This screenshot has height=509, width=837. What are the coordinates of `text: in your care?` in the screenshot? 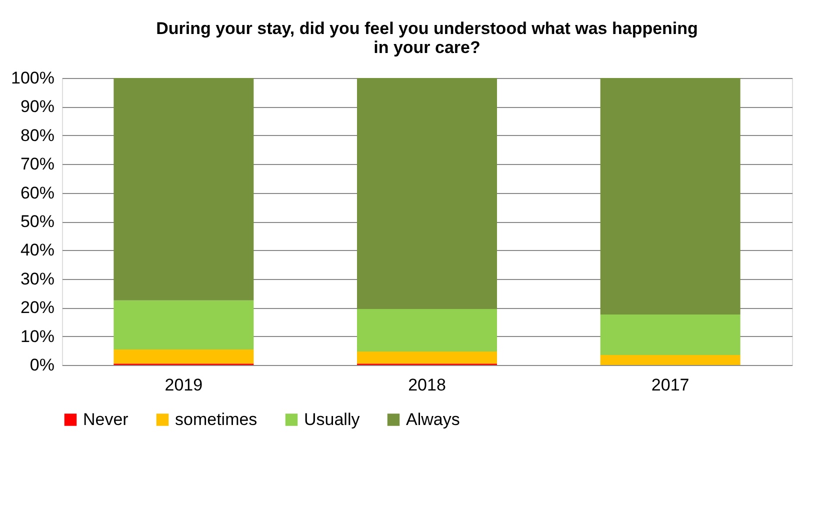 It's located at (427, 47).